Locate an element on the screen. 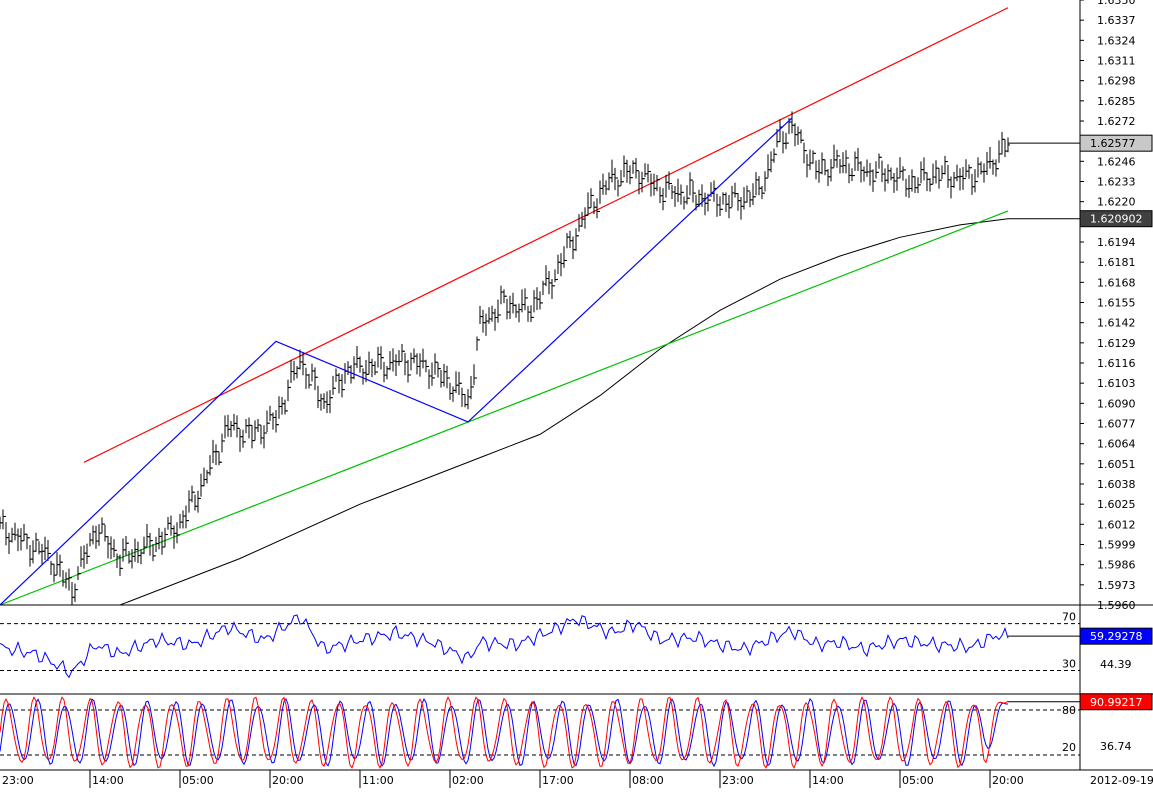 This screenshot has height=792, width=1153. price-tick-label: 1.6012 is located at coordinates (1116, 524).